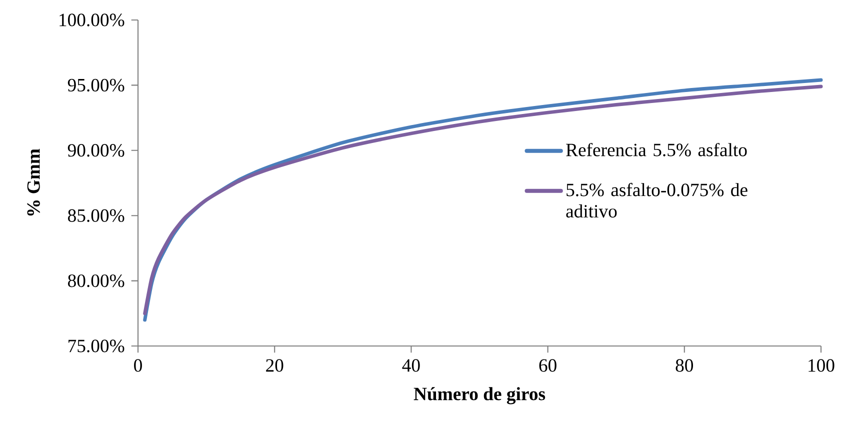  What do you see at coordinates (96, 150) in the screenshot?
I see `y-tick-label: 90.00%` at bounding box center [96, 150].